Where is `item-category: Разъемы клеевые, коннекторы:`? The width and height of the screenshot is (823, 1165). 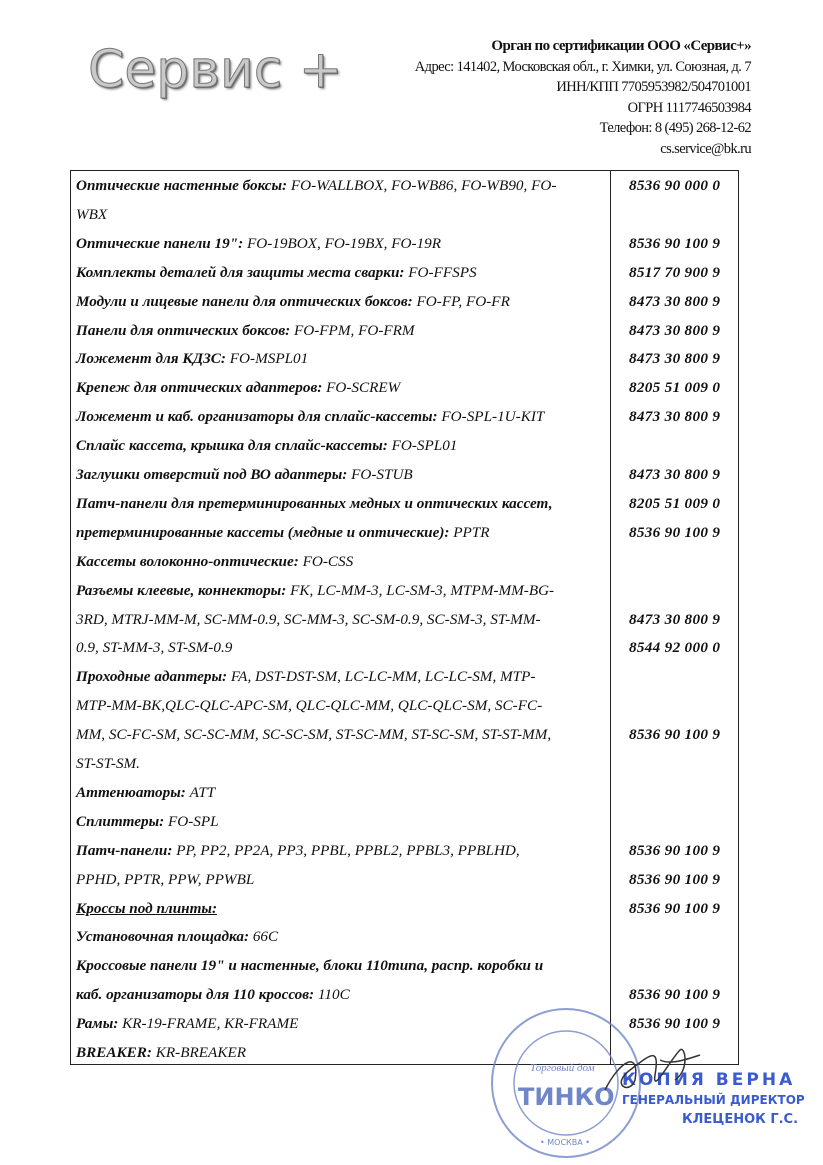 item-category: Разъемы клеевые, коннекторы: is located at coordinates (181, 590).